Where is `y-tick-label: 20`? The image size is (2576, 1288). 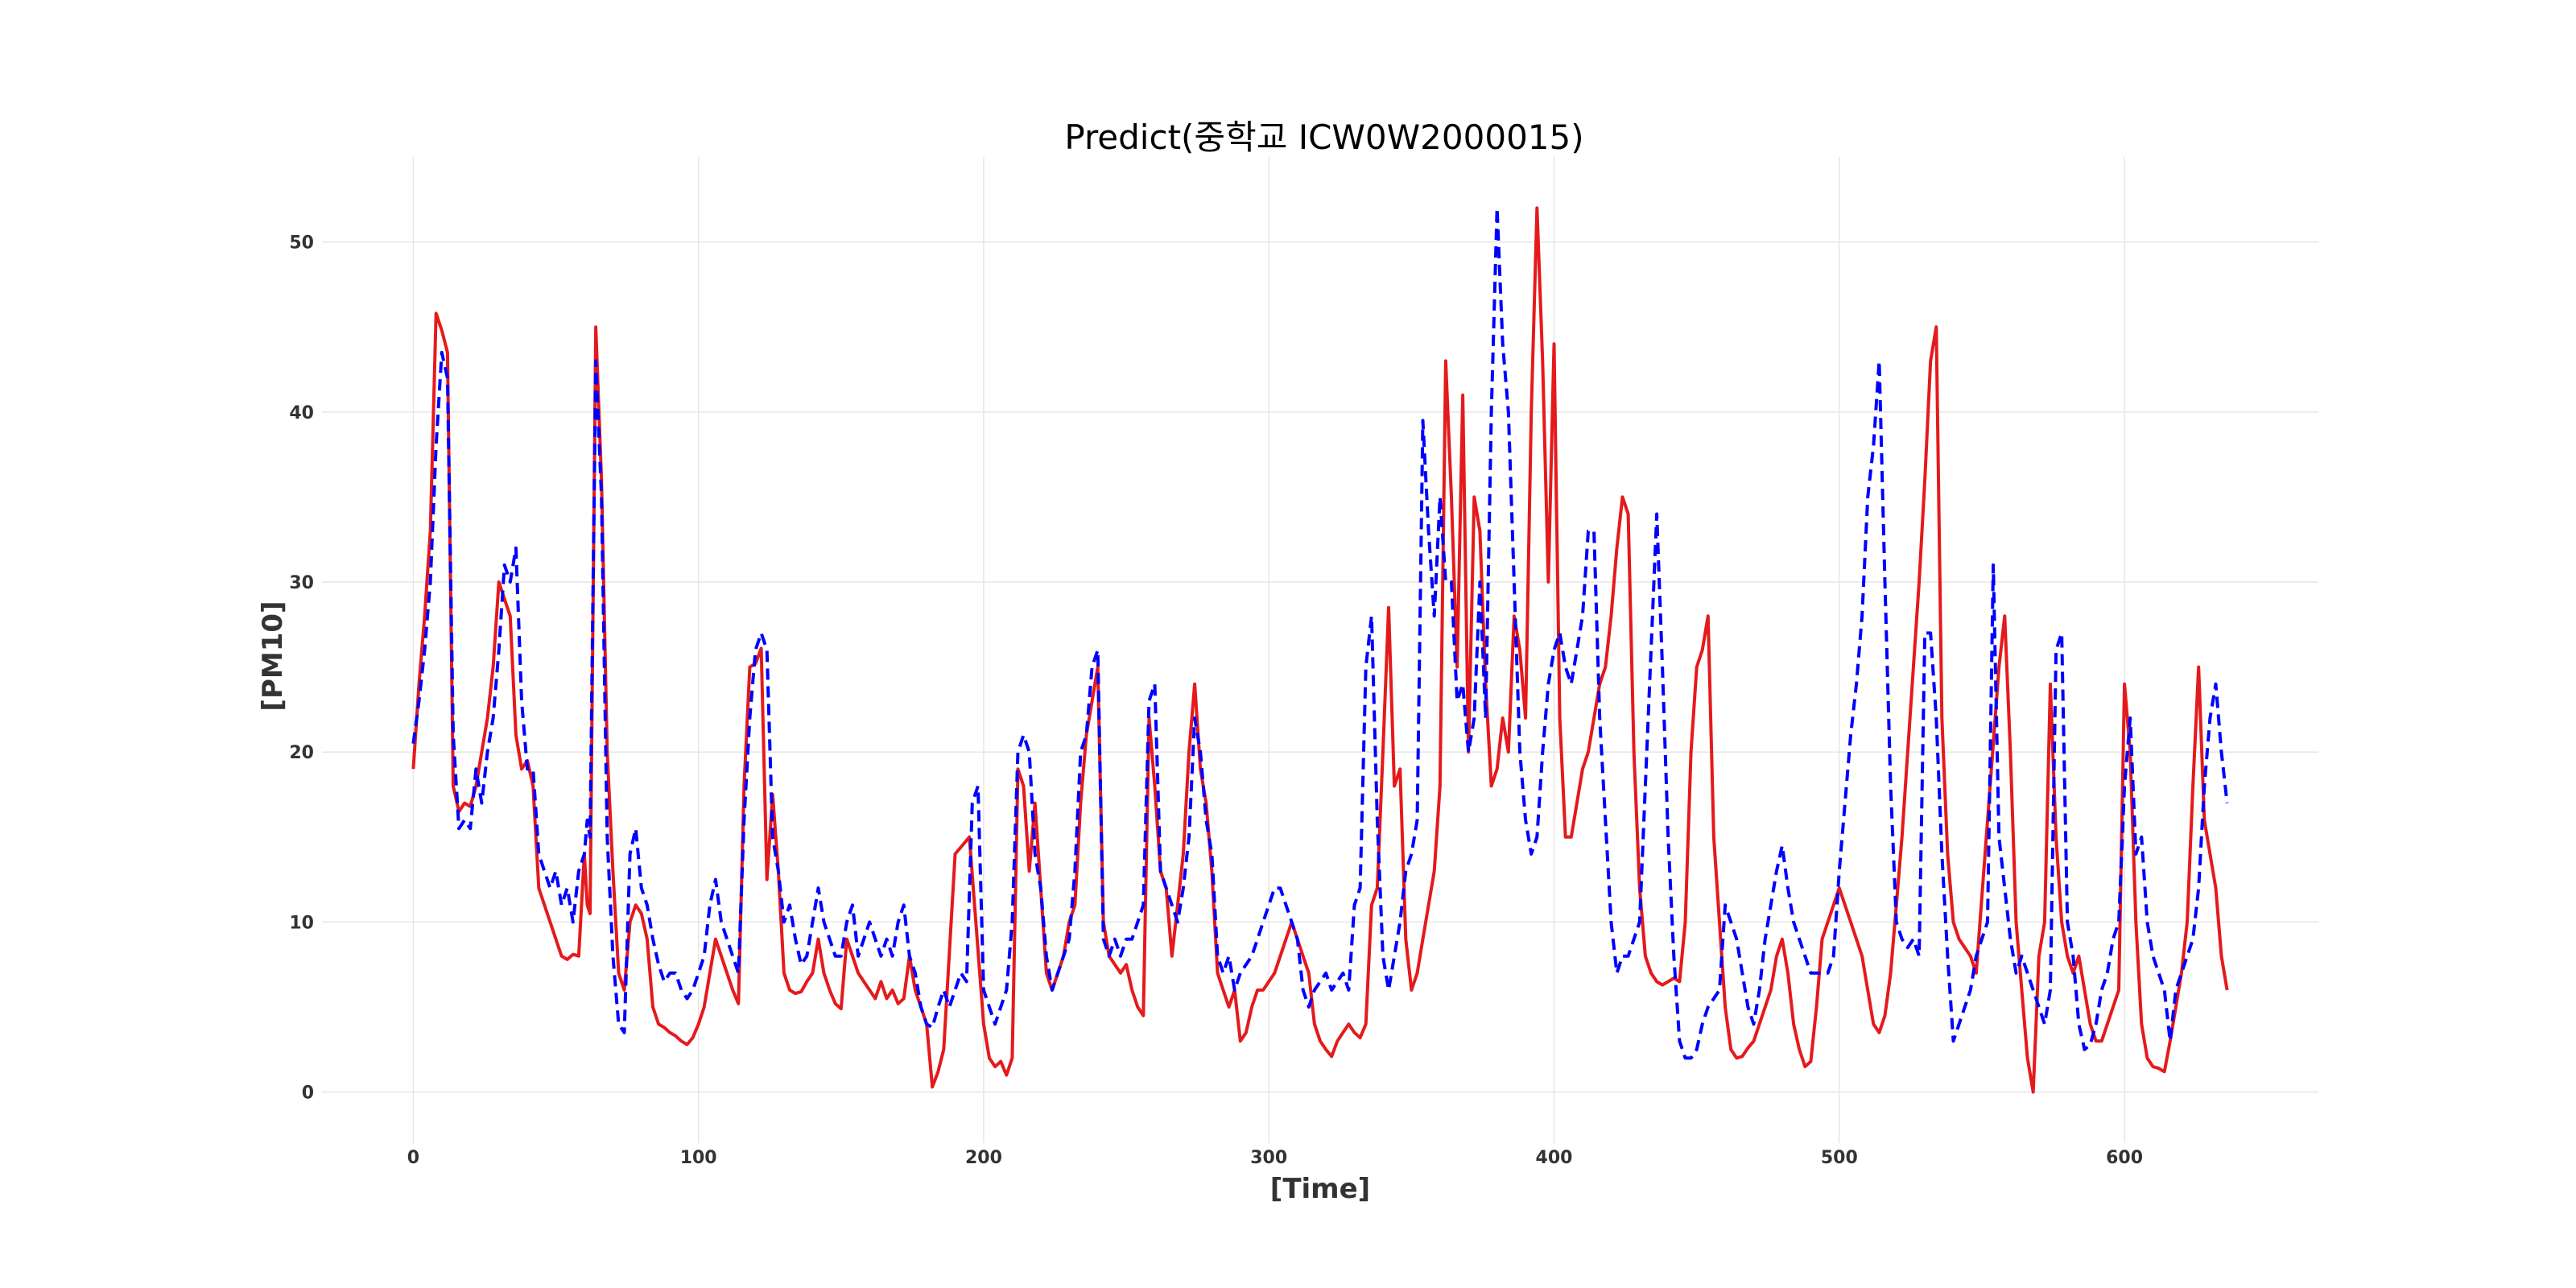
y-tick-label: 20 is located at coordinates (301, 753).